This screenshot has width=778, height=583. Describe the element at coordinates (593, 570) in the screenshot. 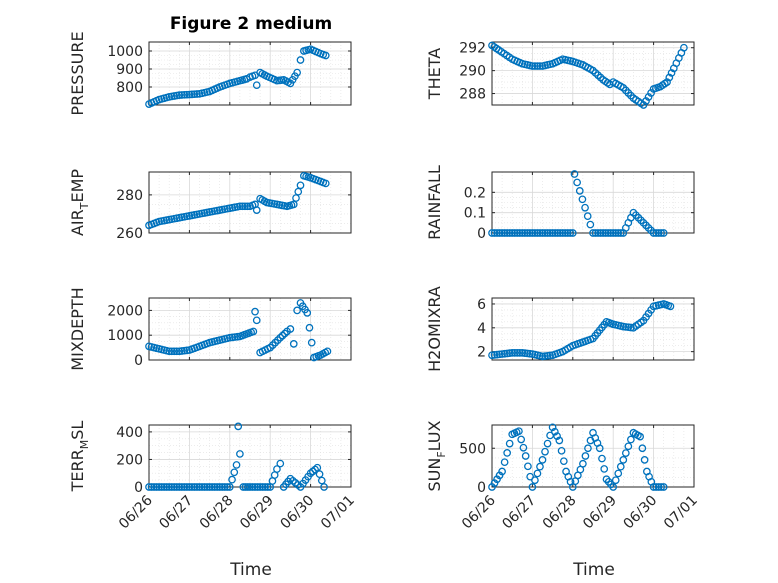

I see `x-axis-label-right: Time` at that location.